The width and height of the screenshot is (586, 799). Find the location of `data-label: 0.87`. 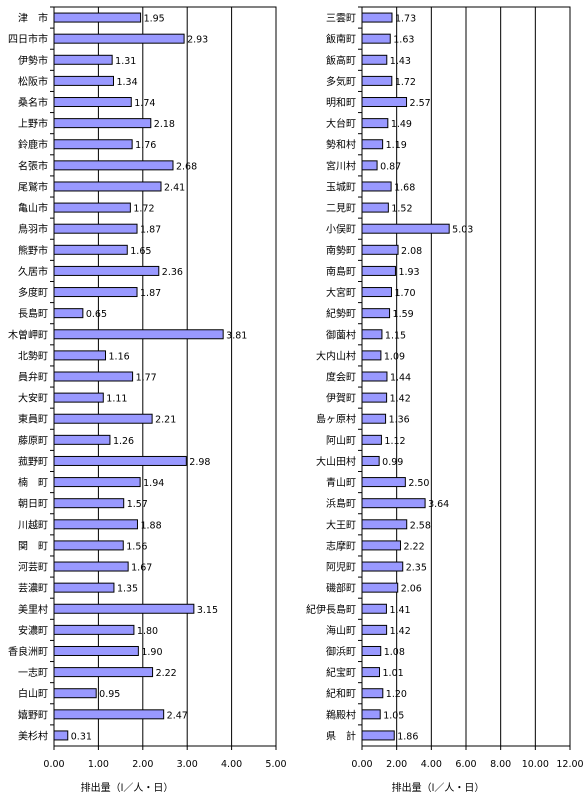

data-label: 0.87 is located at coordinates (390, 166).